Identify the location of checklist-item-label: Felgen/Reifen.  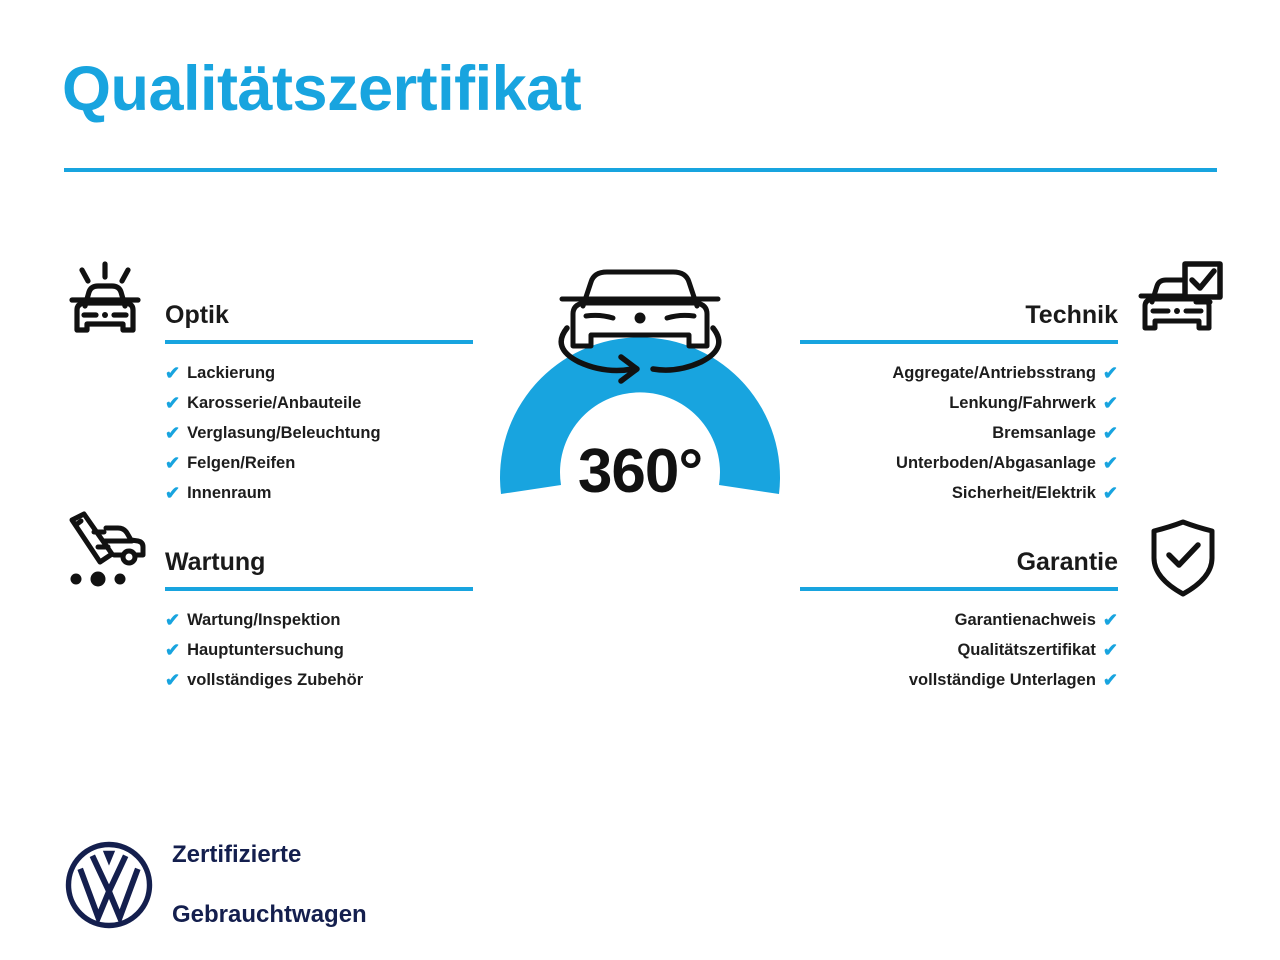
(241, 463).